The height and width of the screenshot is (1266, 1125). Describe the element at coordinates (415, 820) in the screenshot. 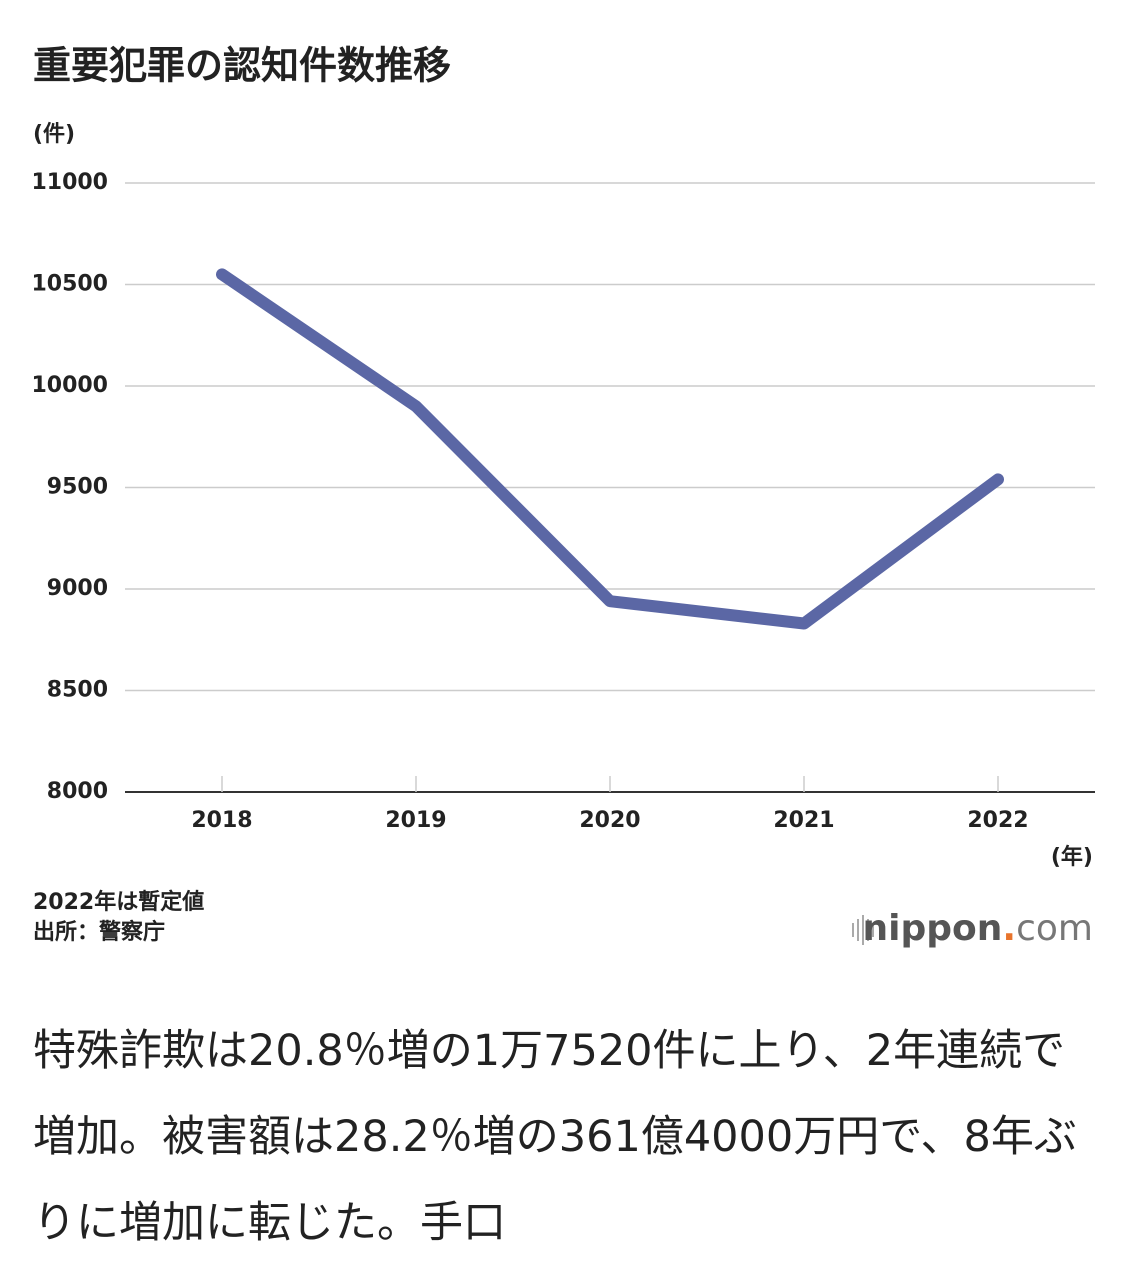

I see `x-tick-label: 2019` at that location.